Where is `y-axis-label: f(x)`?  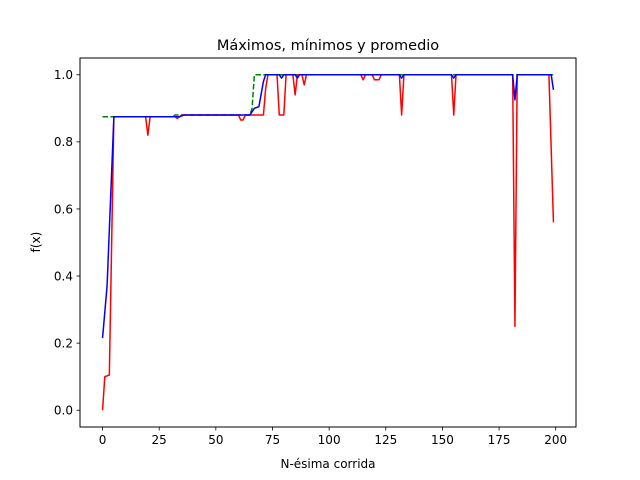
y-axis-label: f(x) is located at coordinates (36, 242).